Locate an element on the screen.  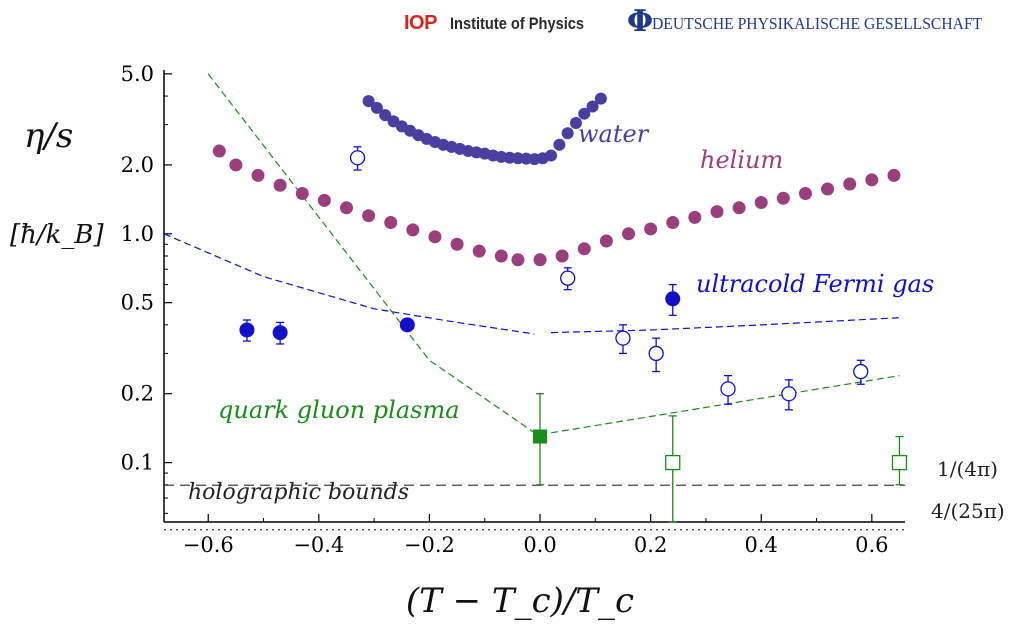
x-tick-label: 0.6 is located at coordinates (871, 545).